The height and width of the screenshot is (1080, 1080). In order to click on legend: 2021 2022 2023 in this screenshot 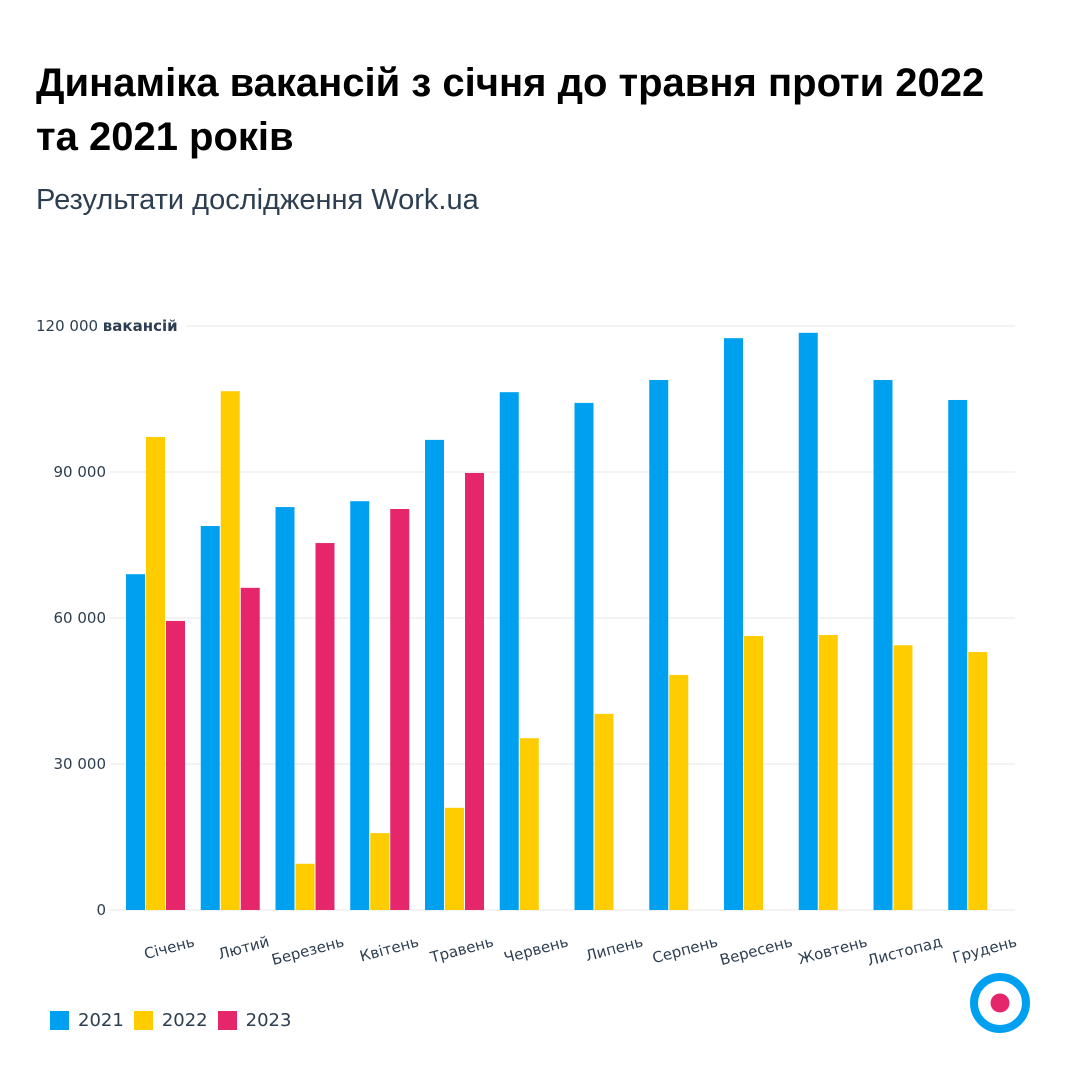, I will do `click(175, 1020)`.